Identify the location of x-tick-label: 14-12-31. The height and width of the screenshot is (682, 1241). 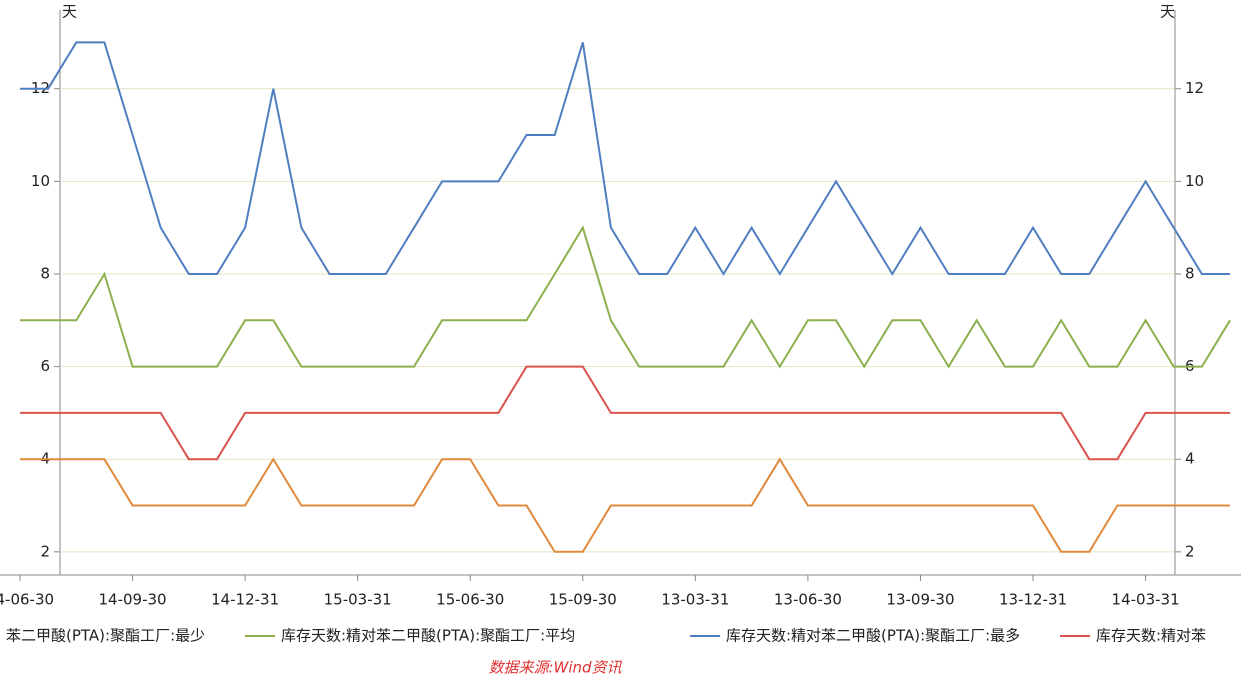
(245, 600).